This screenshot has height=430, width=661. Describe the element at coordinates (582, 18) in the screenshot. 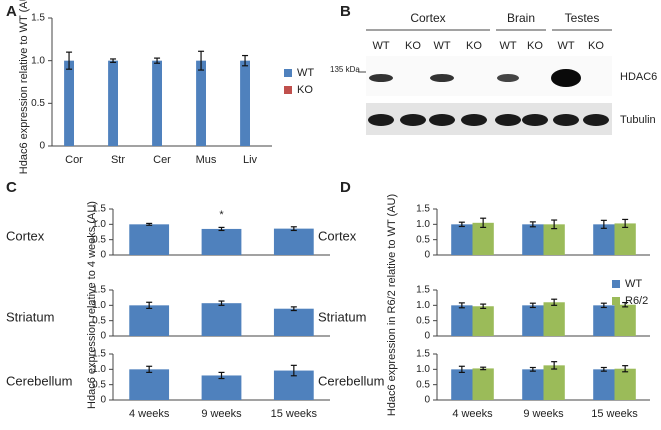

I see `group-label: Testes` at that location.